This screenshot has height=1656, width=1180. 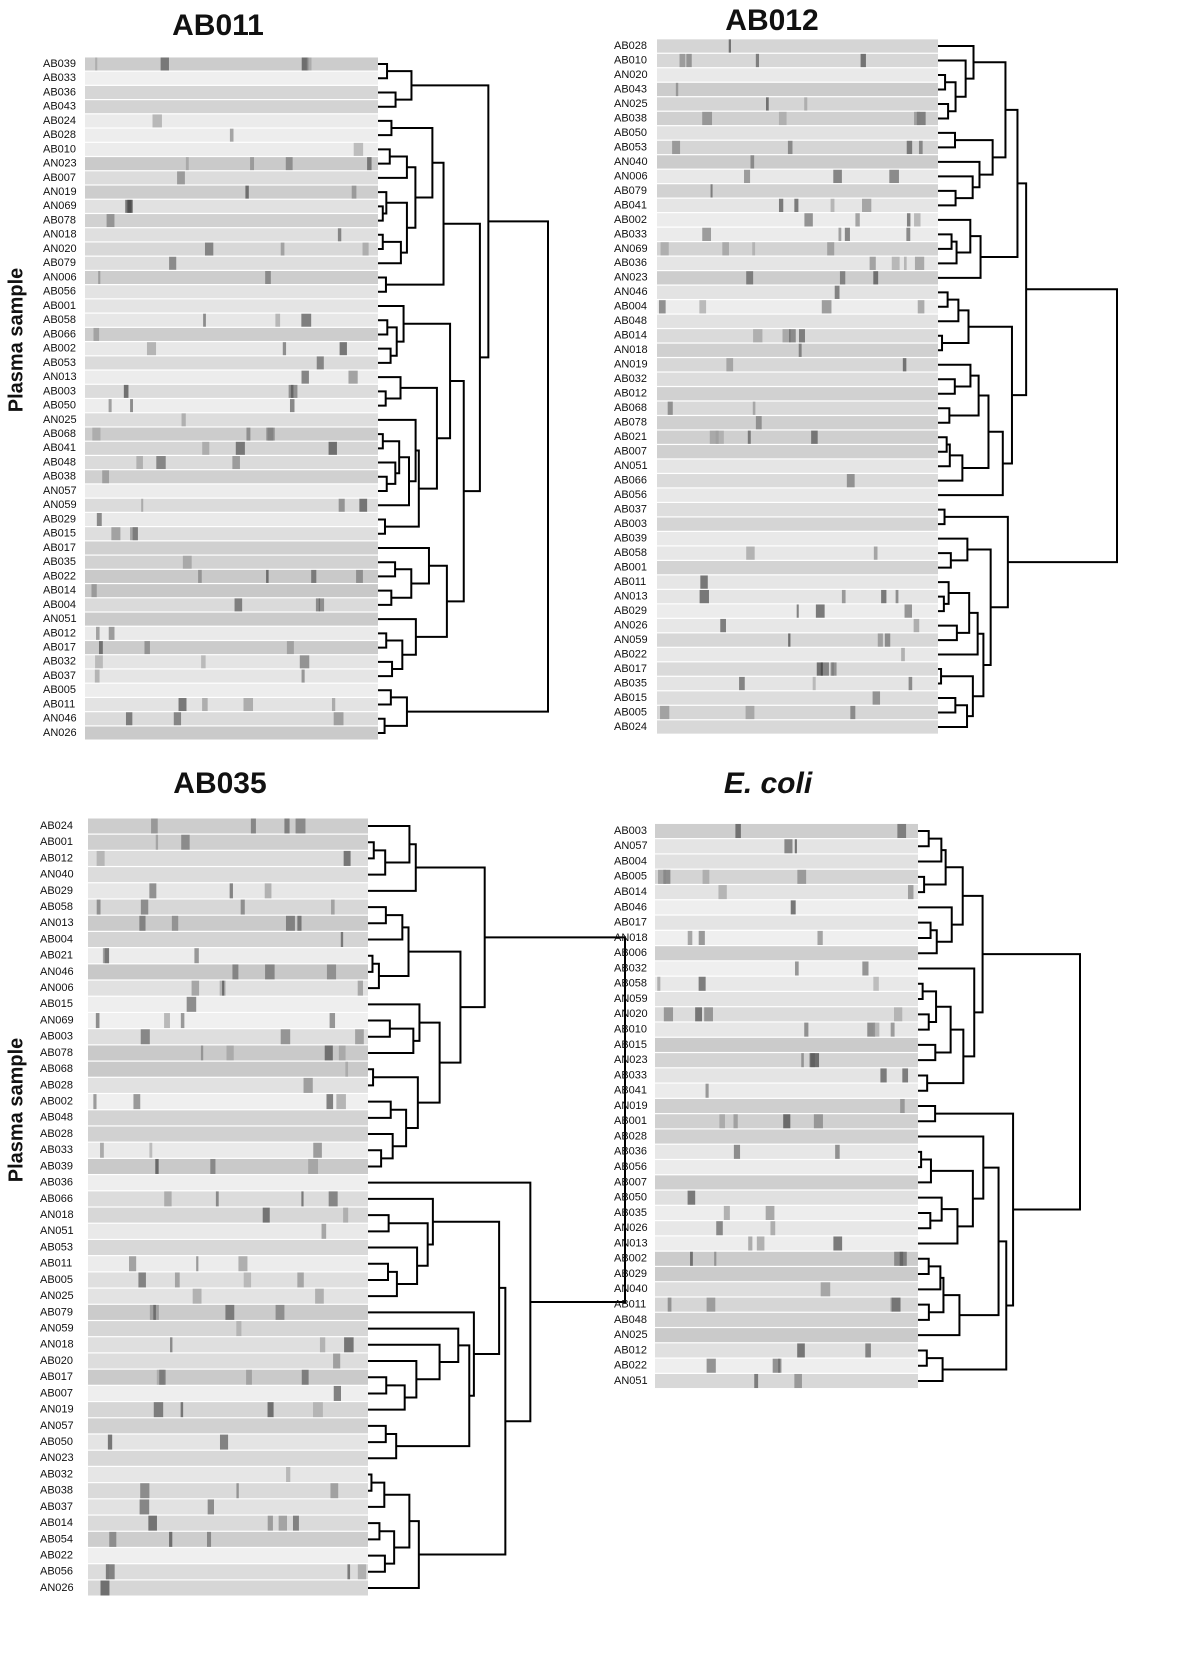 I want to click on sample-label: AB056, so click(x=56, y=1572).